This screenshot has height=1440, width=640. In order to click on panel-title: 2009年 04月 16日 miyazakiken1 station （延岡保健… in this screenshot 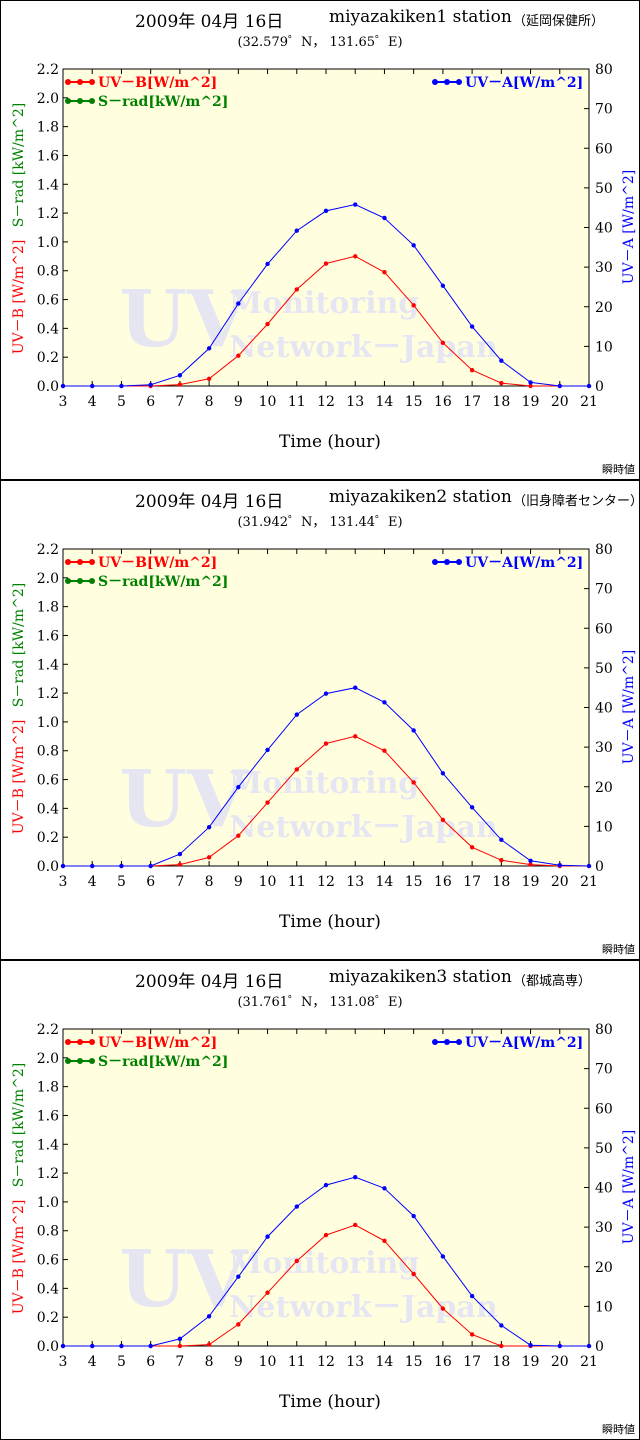, I will do `click(320, 19)`.